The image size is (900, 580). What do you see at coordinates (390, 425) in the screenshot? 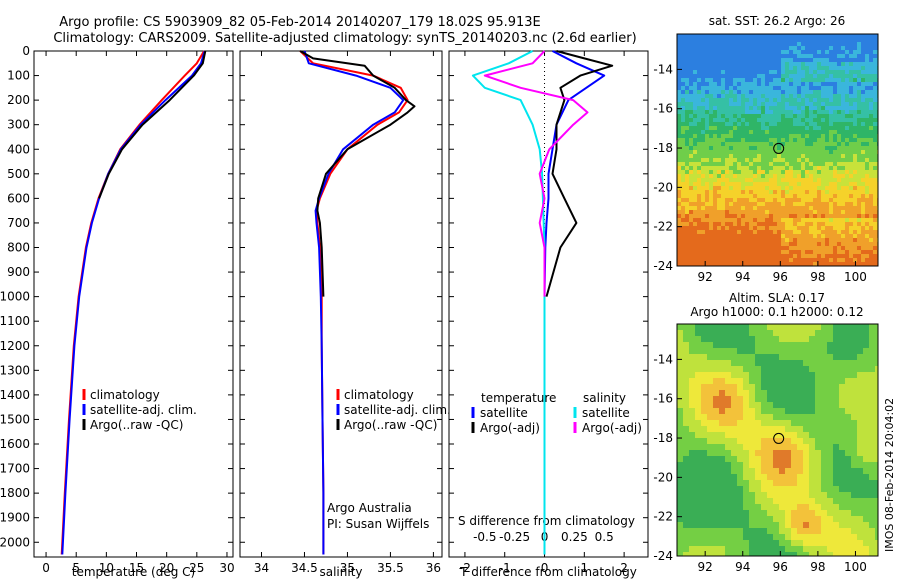
I see `legend-label-sal-2: Argo(..raw -QC)` at bounding box center [390, 425].